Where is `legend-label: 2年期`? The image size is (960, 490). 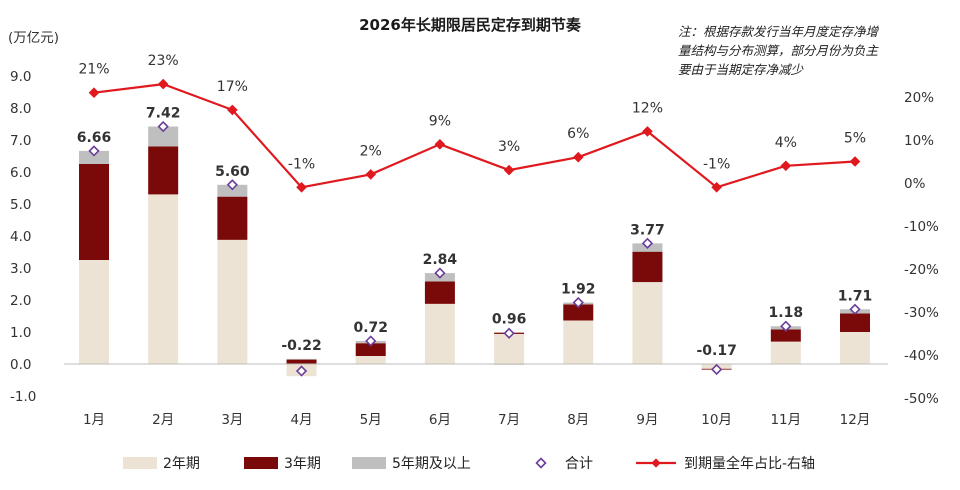
legend-label: 2年期 is located at coordinates (181, 464).